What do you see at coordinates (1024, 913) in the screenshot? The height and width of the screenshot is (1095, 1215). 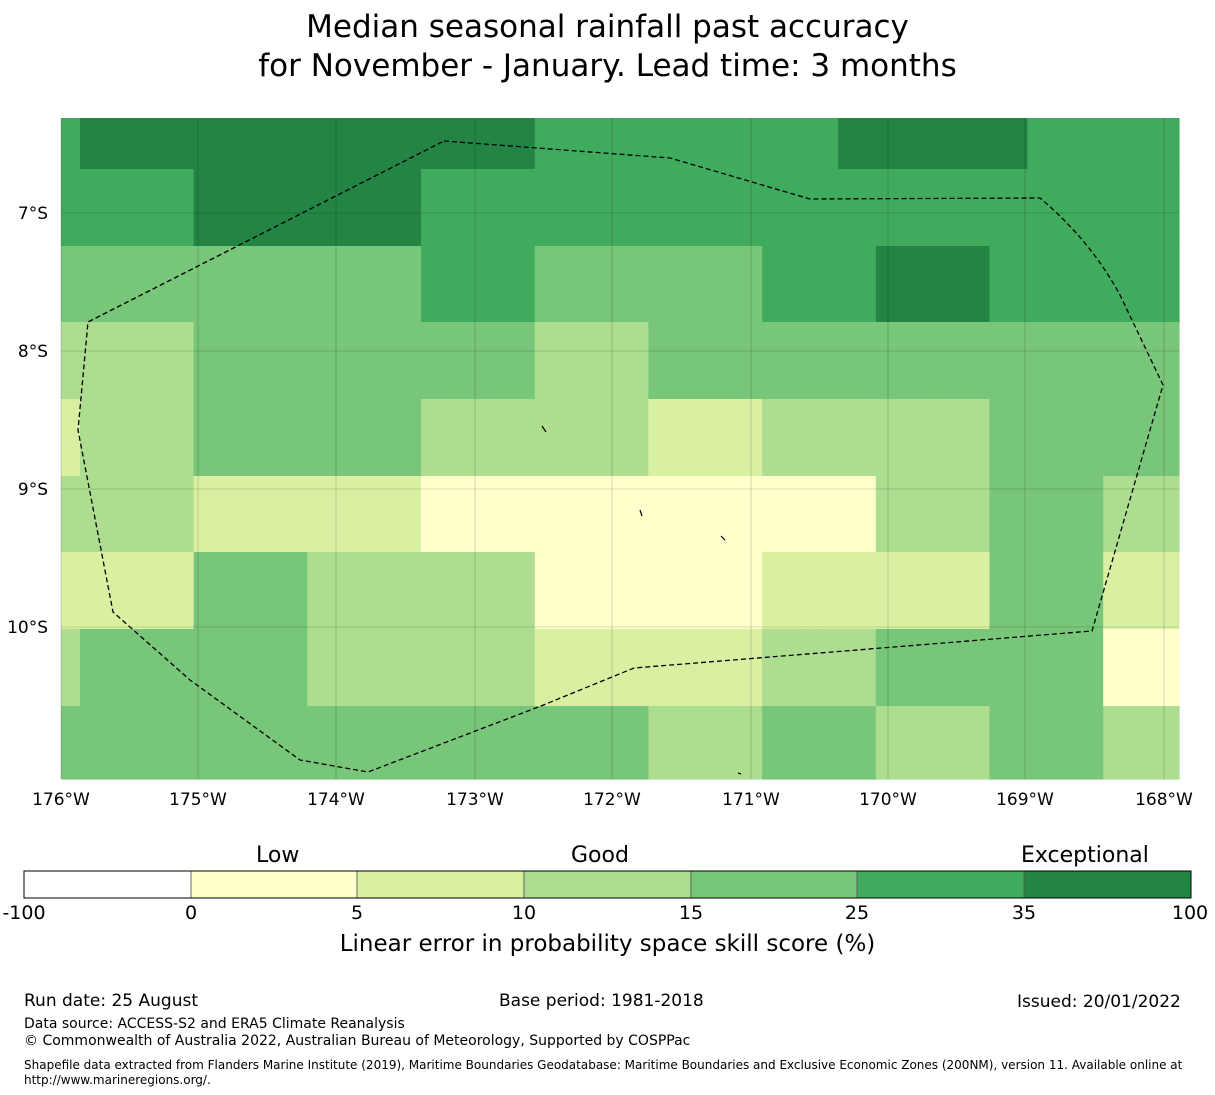 I see `colorbar-tick: 35` at bounding box center [1024, 913].